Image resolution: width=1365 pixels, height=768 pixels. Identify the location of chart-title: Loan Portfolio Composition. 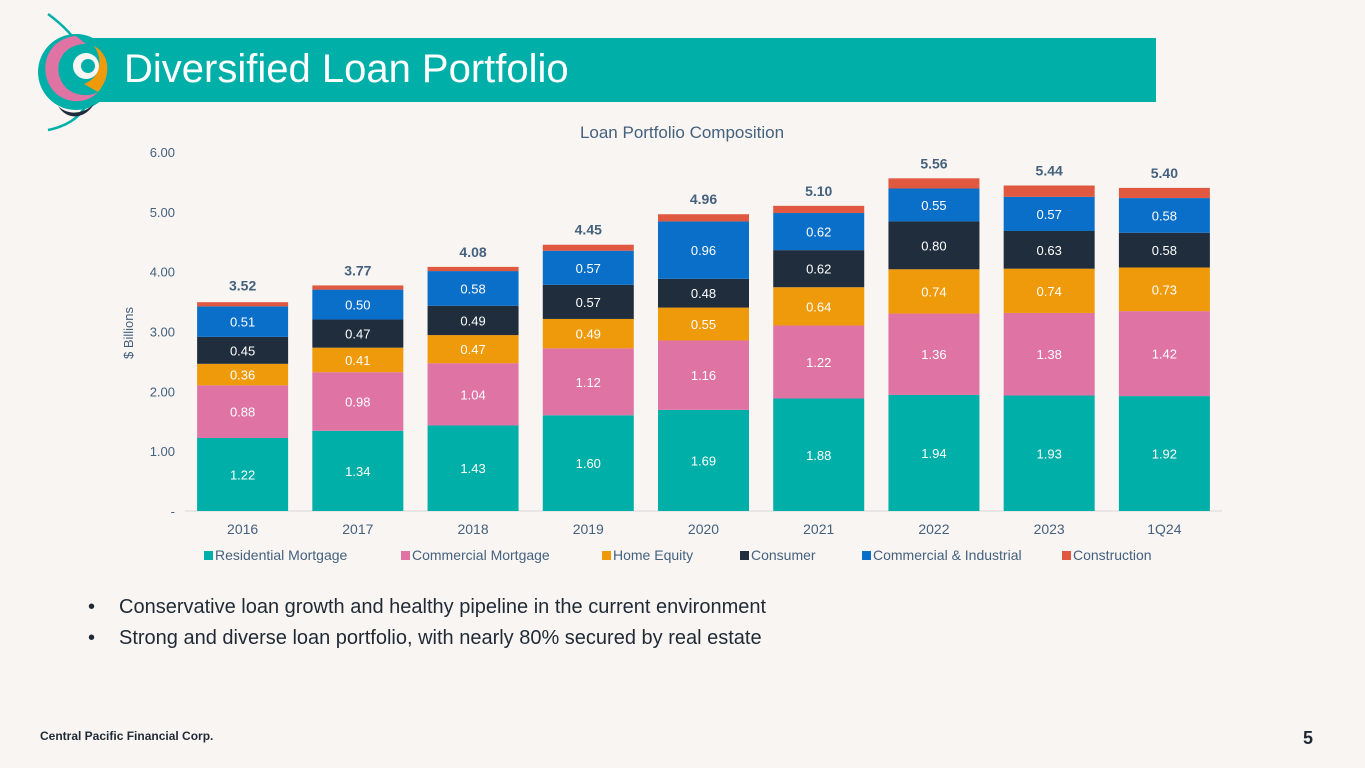
(682, 132).